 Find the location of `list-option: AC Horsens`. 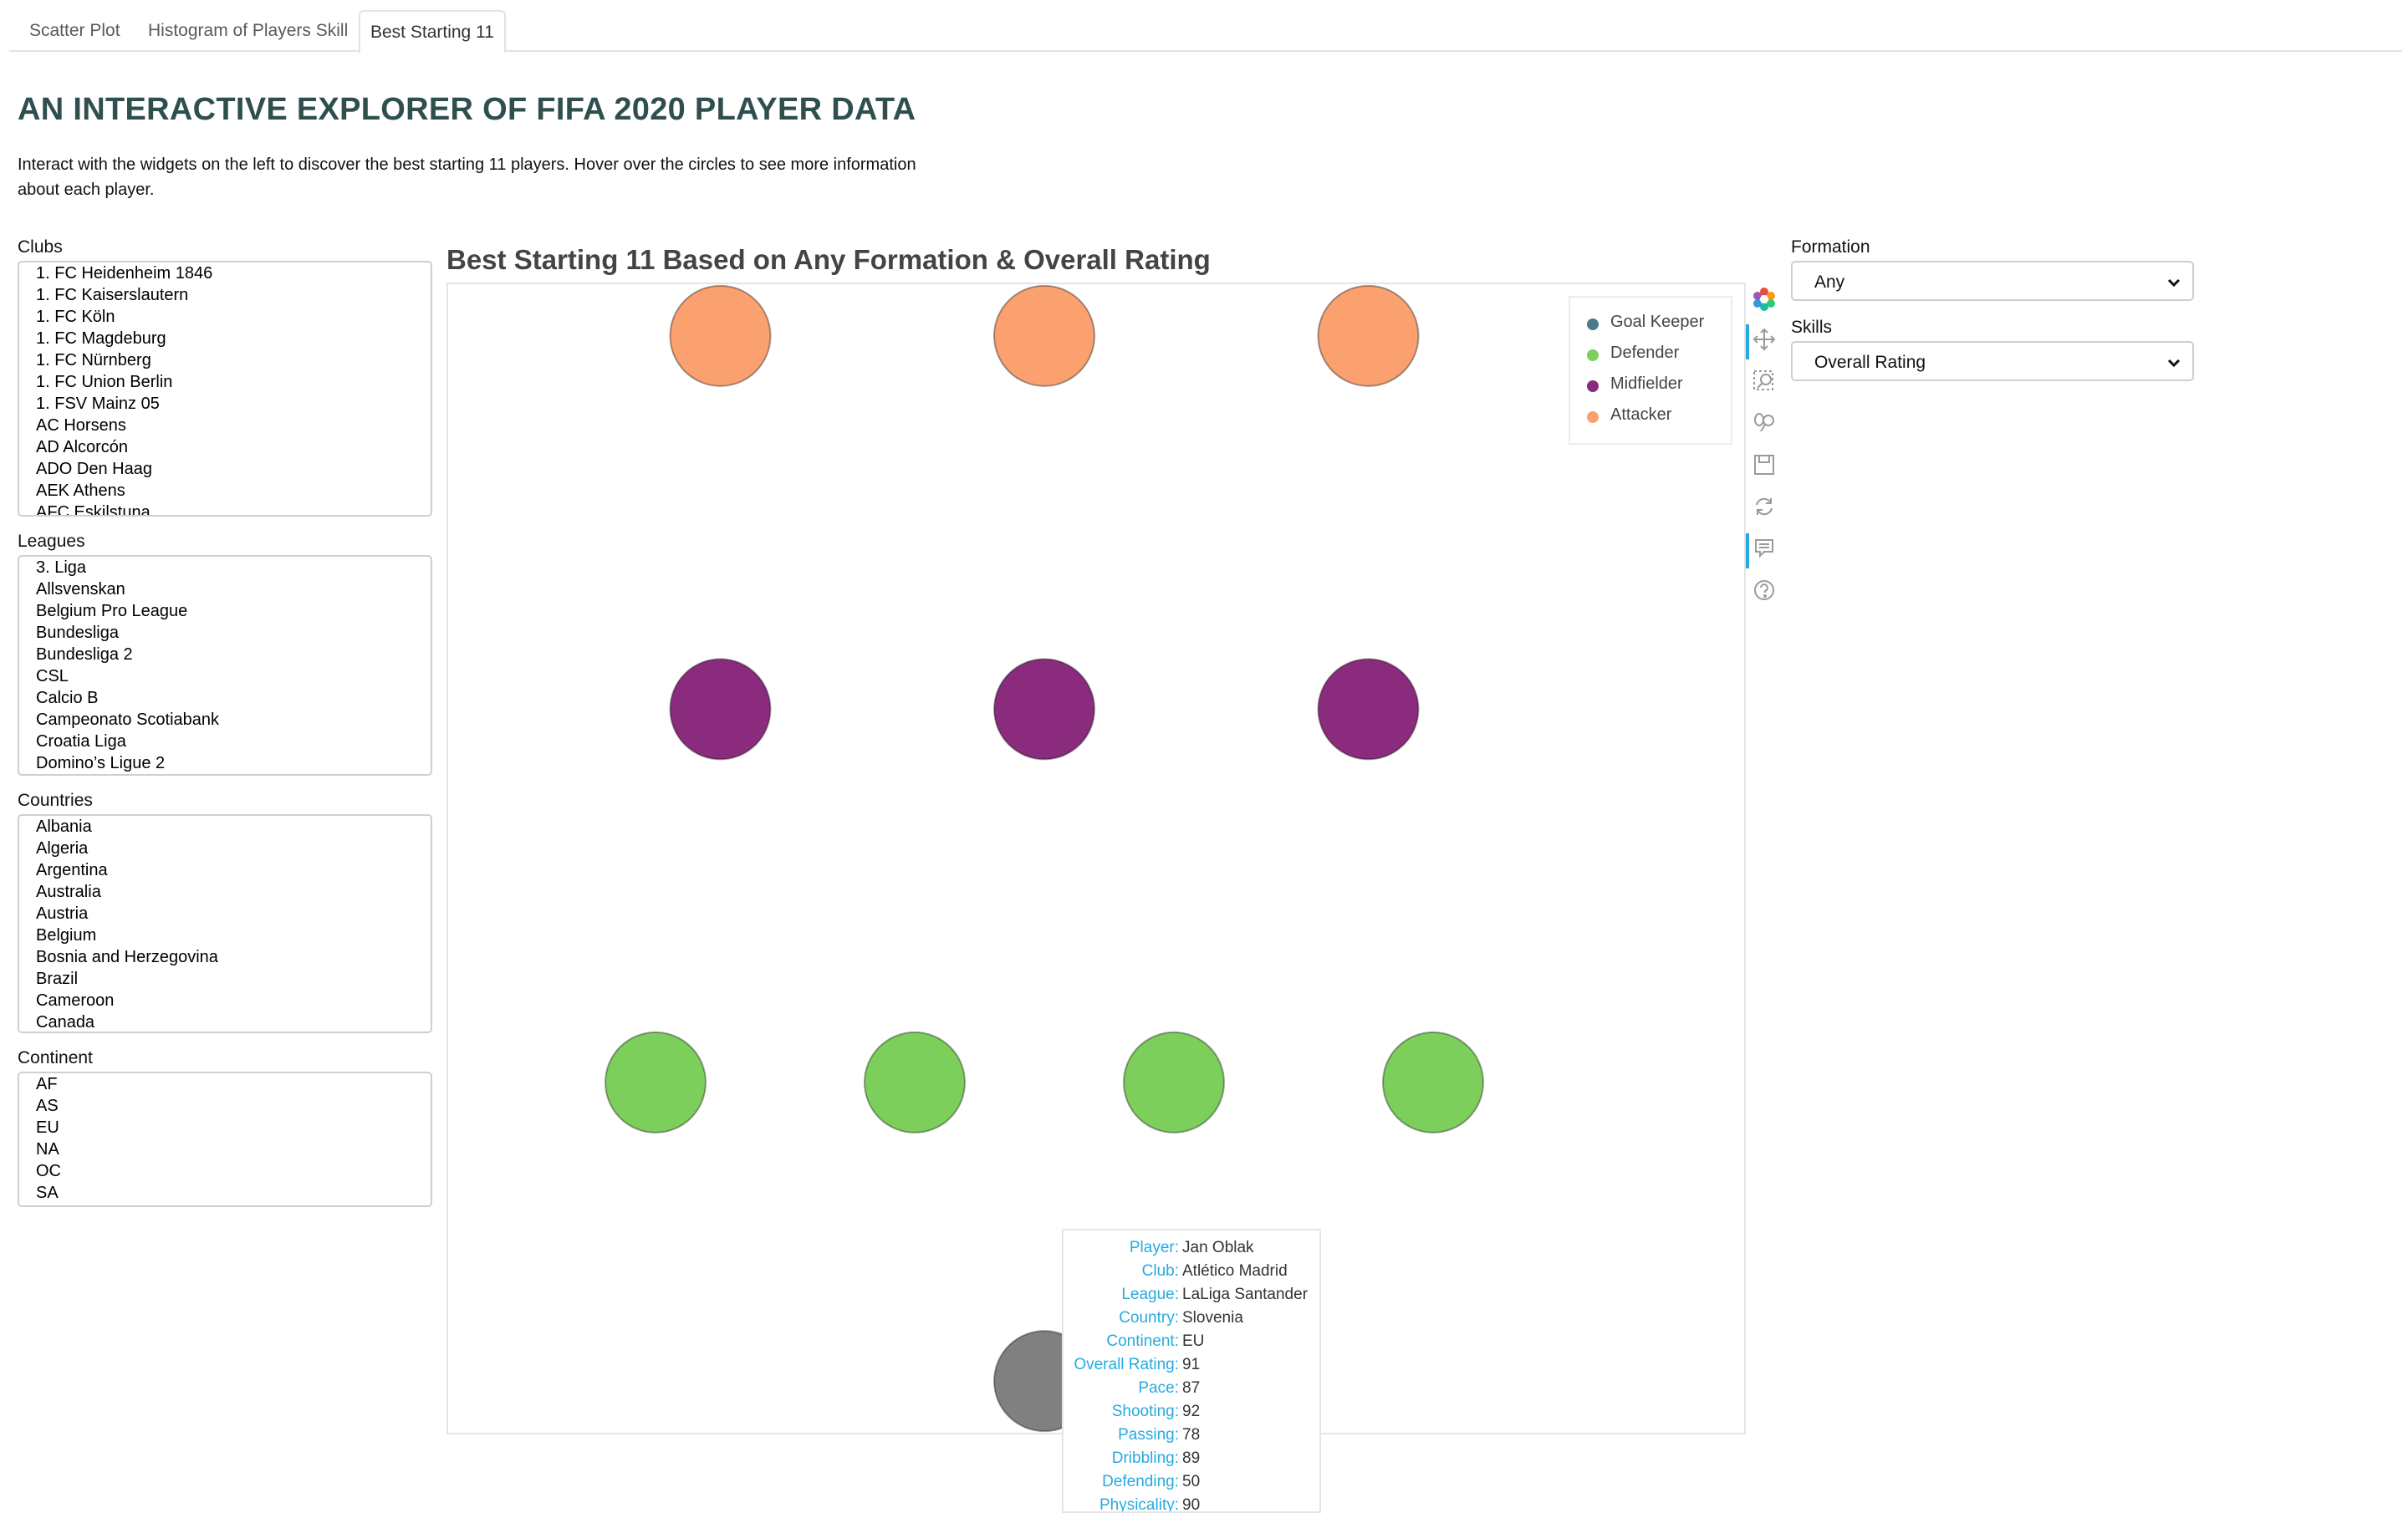

list-option: AC Horsens is located at coordinates (81, 425).